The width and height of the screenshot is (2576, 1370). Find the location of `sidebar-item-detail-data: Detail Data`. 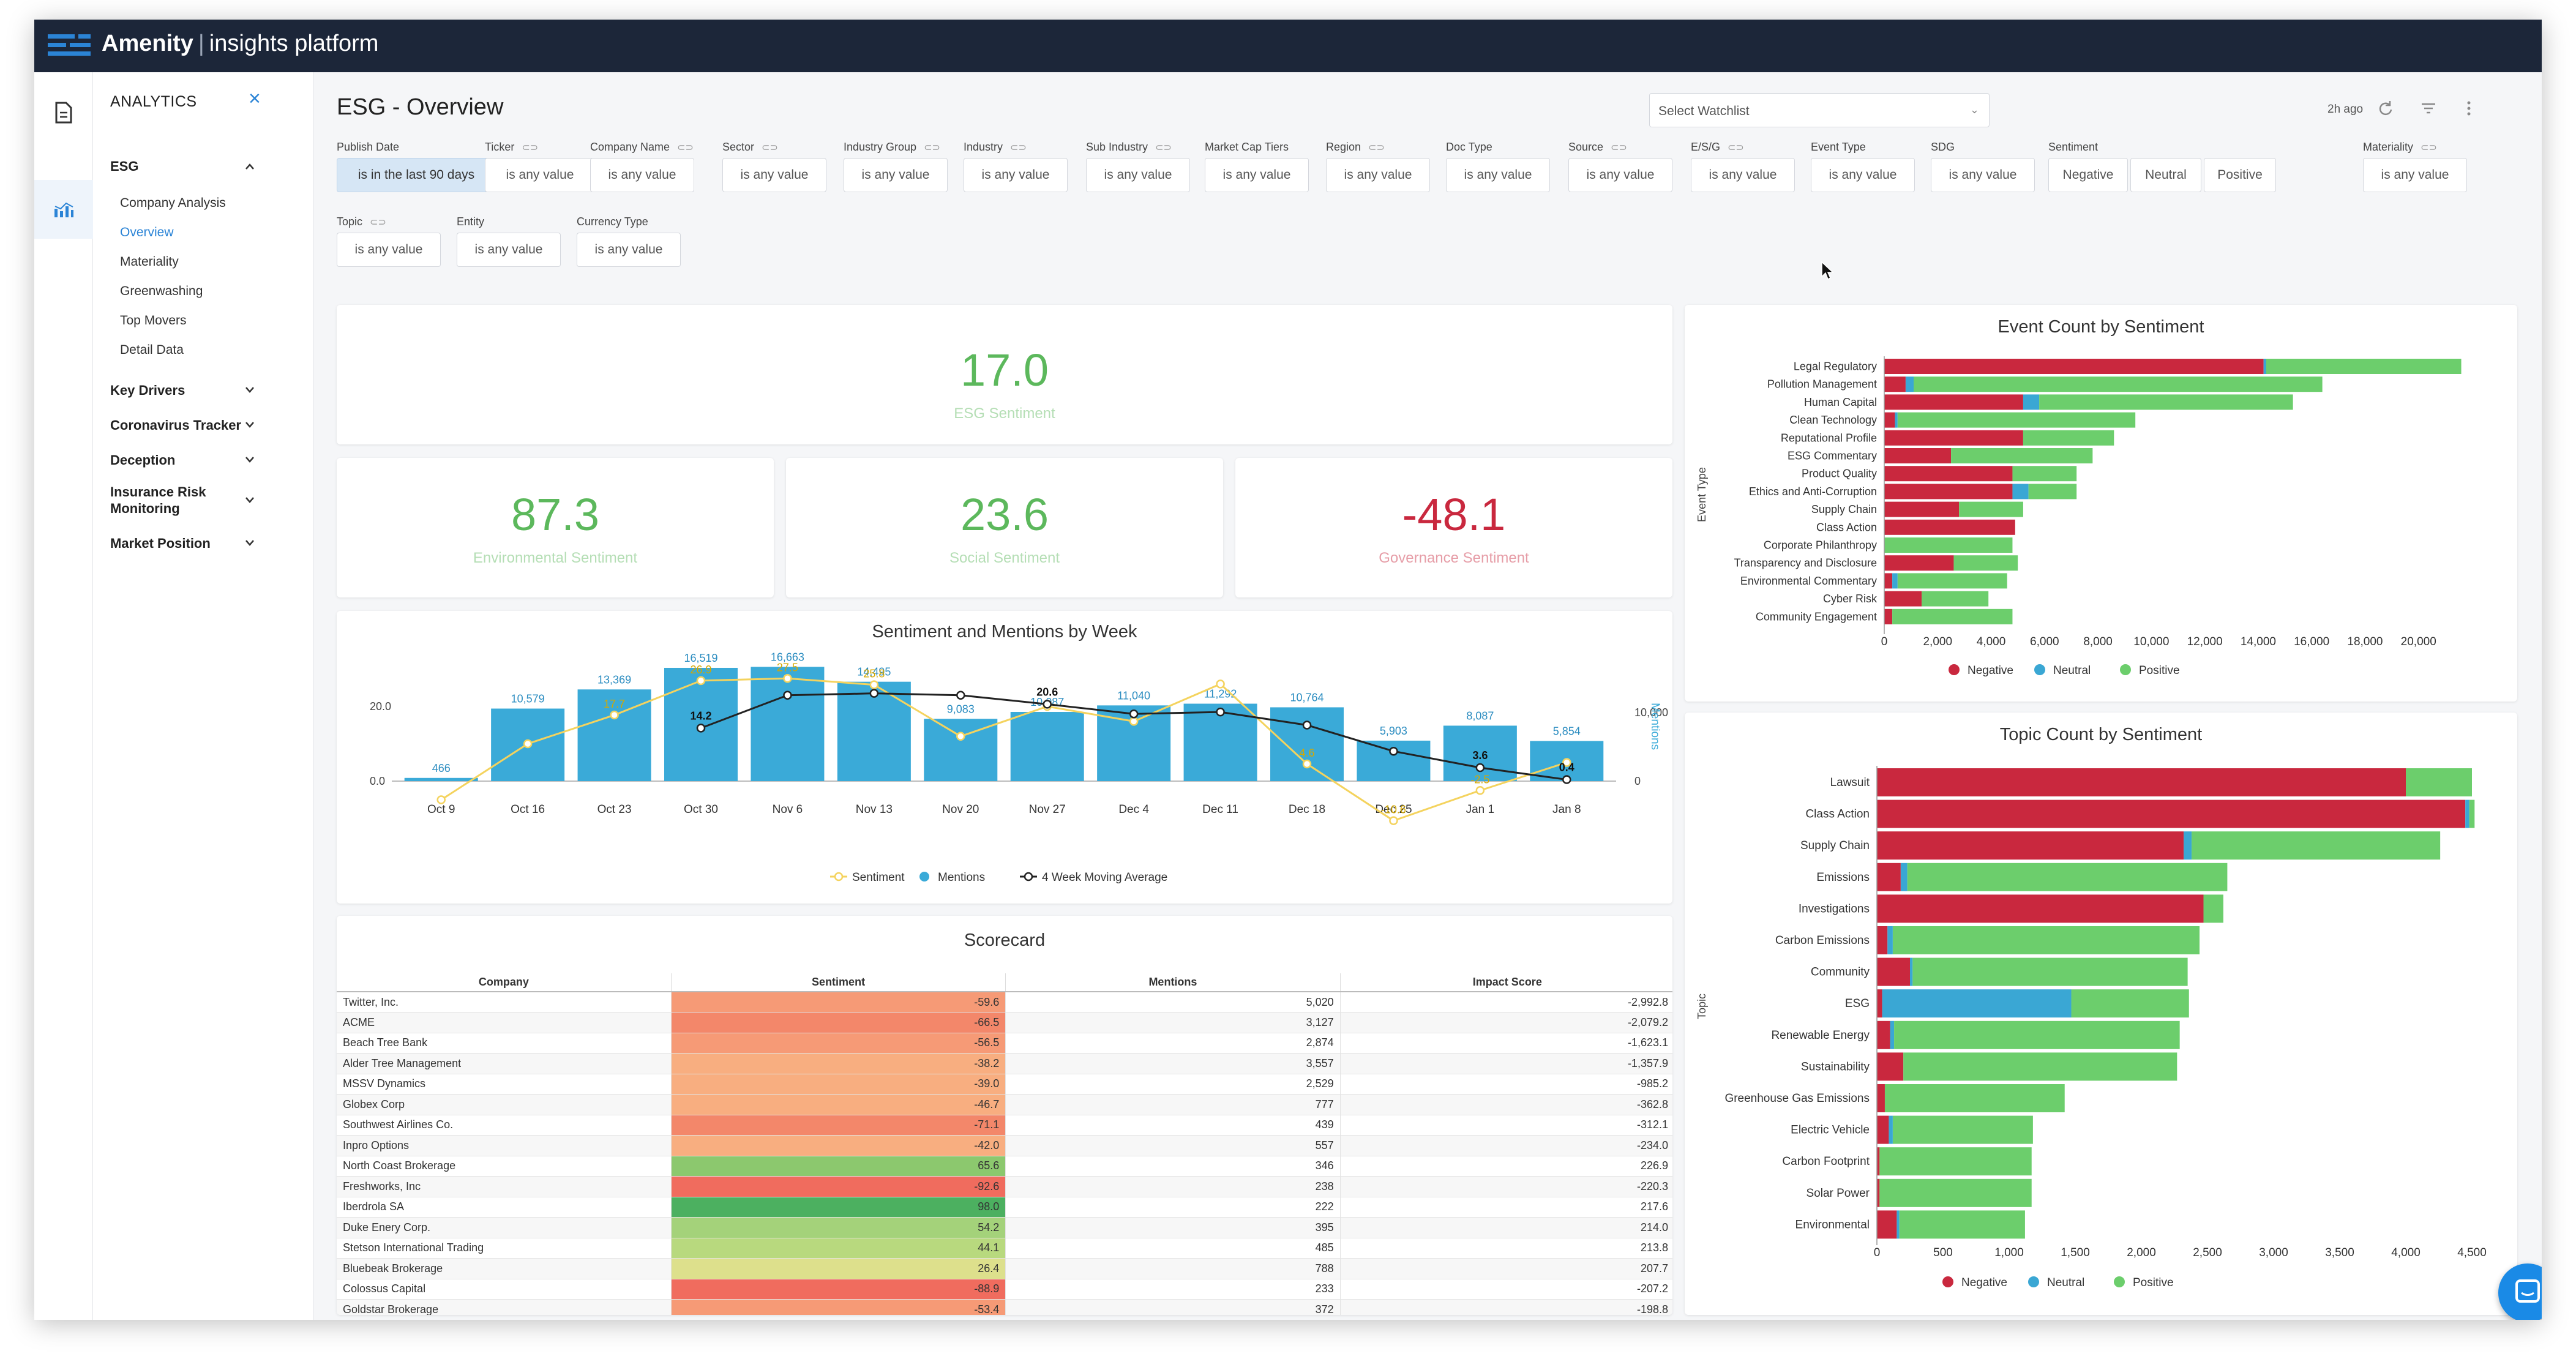

sidebar-item-detail-data: Detail Data is located at coordinates (152, 350).